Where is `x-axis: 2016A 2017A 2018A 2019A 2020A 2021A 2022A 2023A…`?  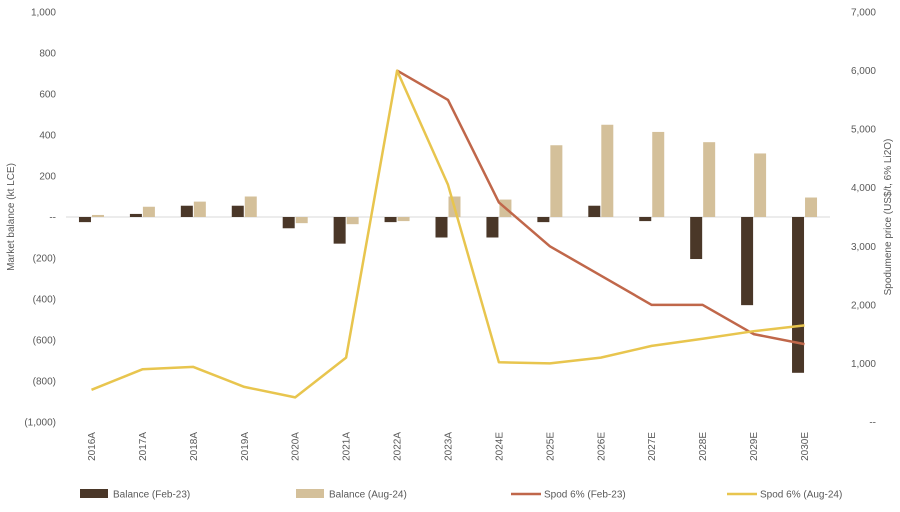
x-axis: 2016A 2017A 2018A 2019A 2020A 2021A 2022A 2023A… is located at coordinates (449, 446).